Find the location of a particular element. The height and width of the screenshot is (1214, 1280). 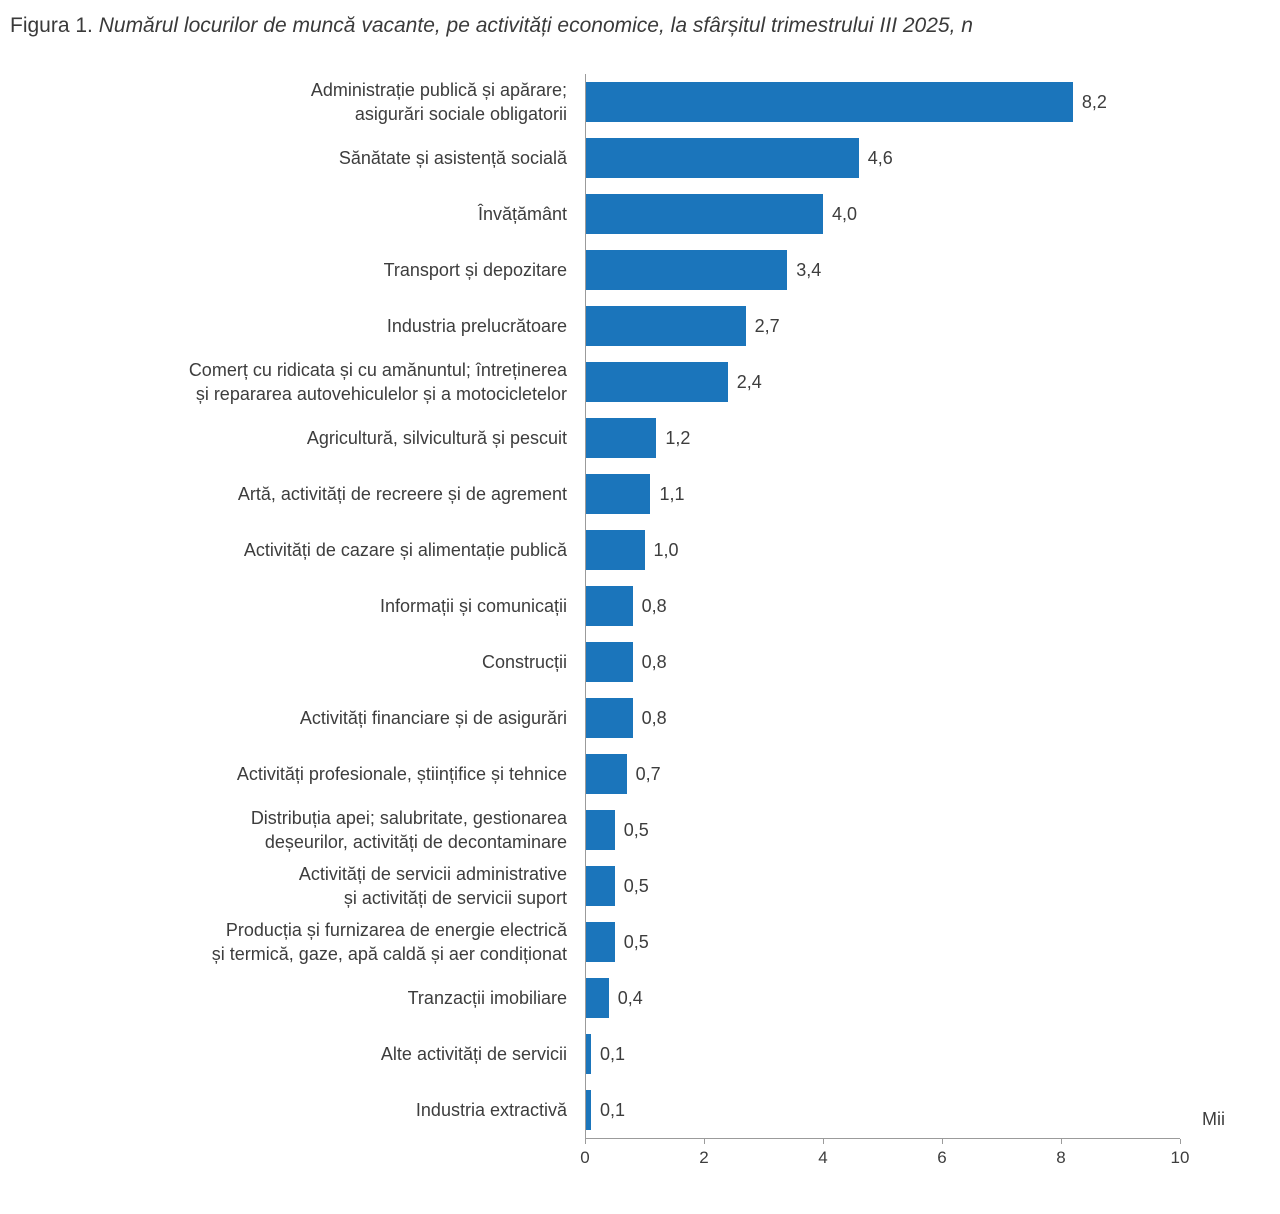

category-label: Transport și depozitare is located at coordinates (475, 269).